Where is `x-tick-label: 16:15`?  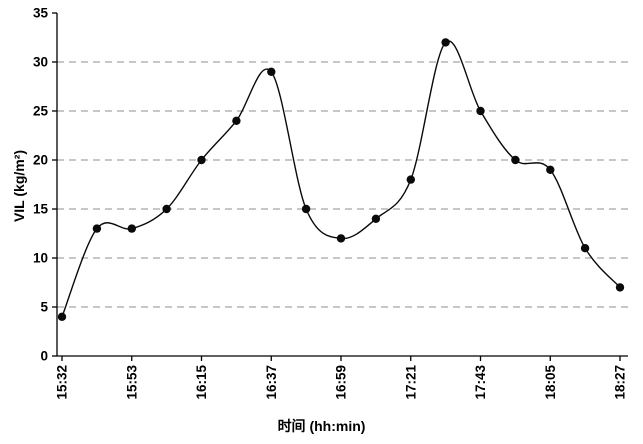
x-tick-label: 16:15 is located at coordinates (201, 382).